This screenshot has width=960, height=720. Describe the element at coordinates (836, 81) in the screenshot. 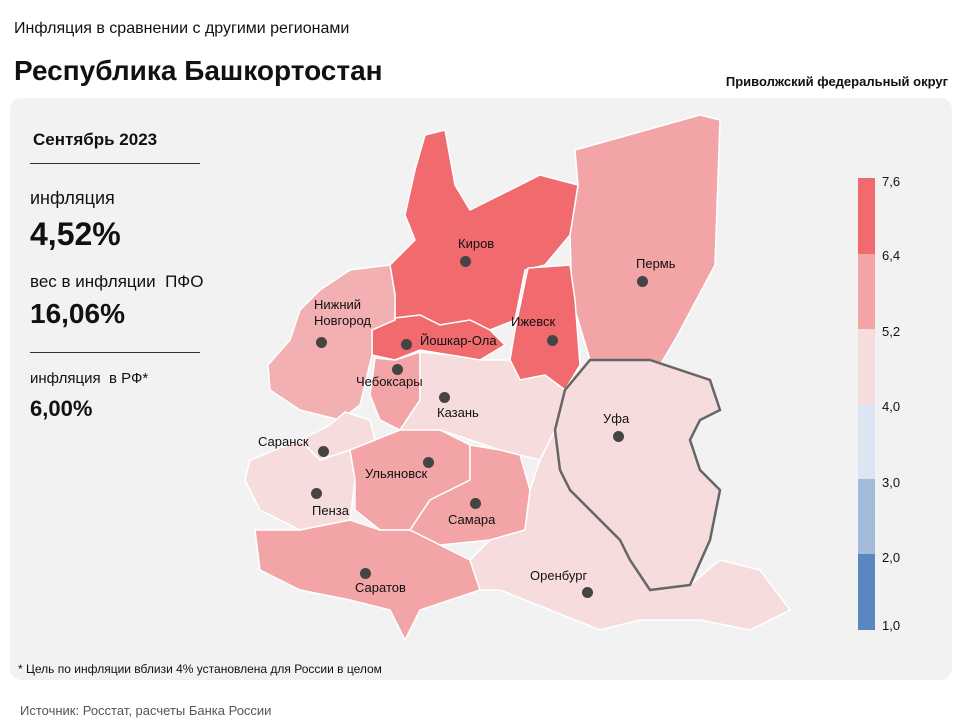

I see `district: Приволжский федеральный округ` at that location.